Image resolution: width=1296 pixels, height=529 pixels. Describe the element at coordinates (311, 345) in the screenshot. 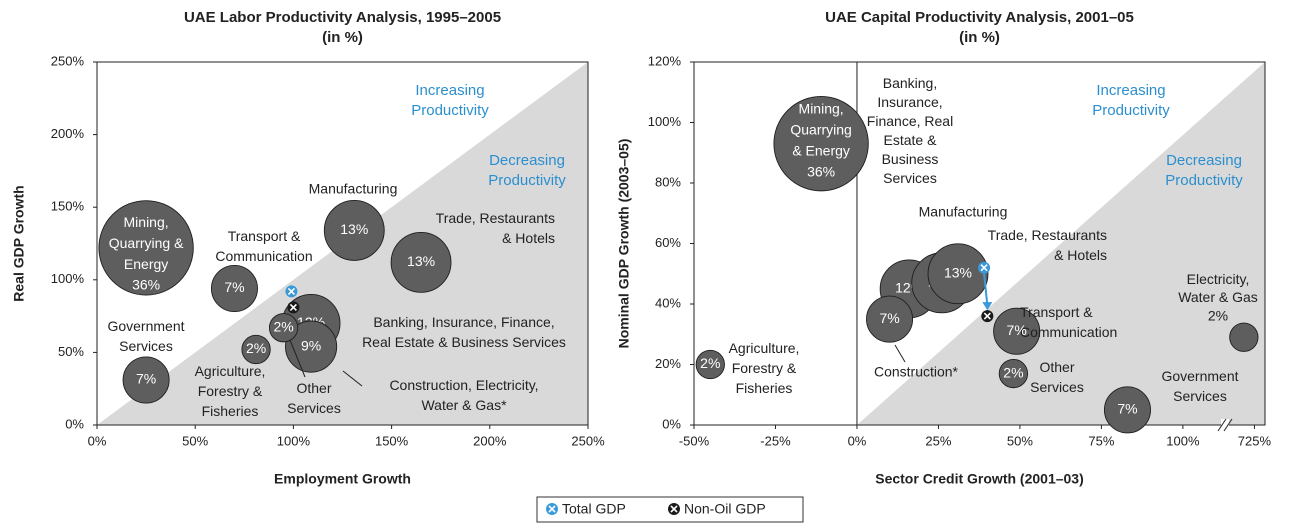

I see `bubble-size-label: 9%` at that location.